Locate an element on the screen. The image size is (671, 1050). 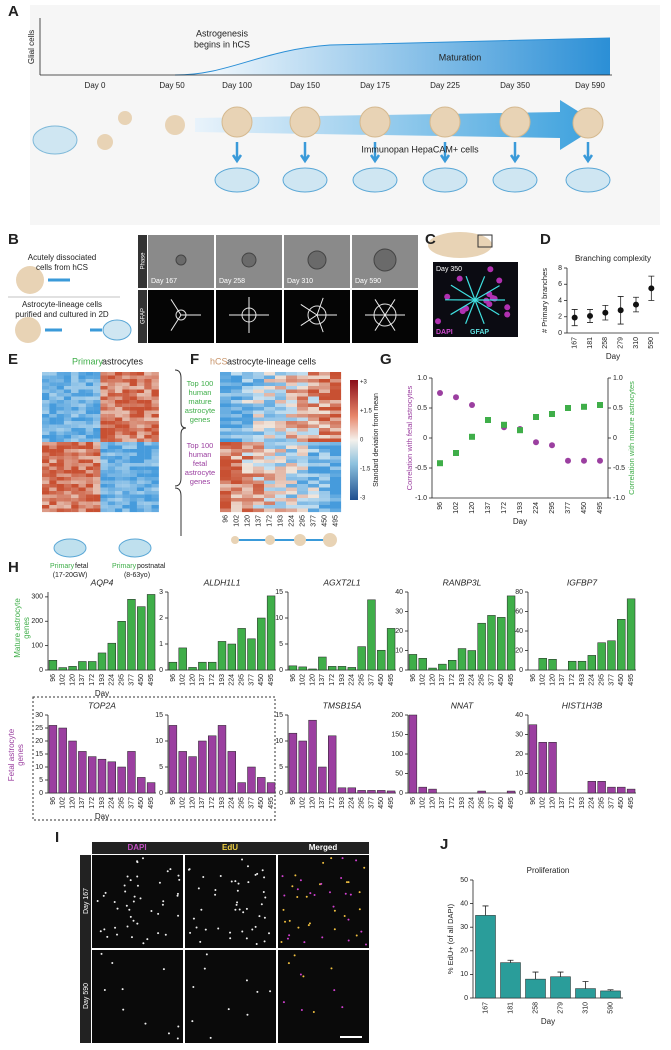
x-tick-label: 224 is located at coordinates (592, 803).